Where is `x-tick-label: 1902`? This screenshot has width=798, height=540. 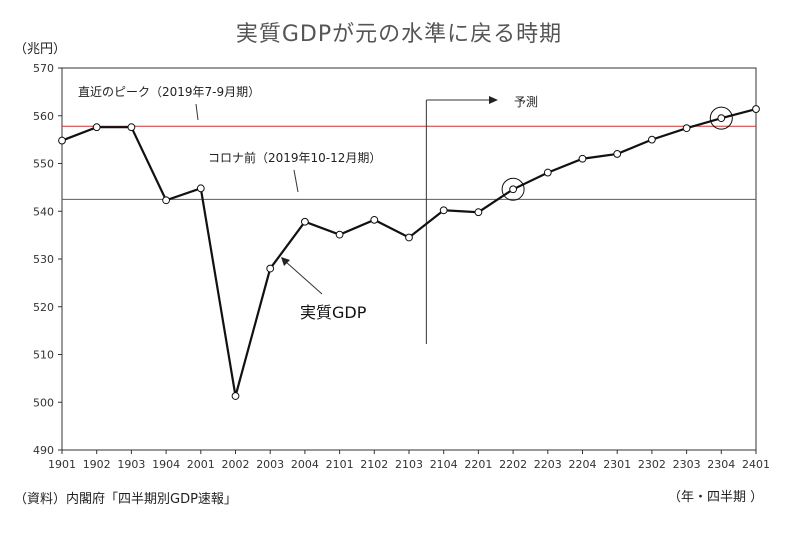 x-tick-label: 1902 is located at coordinates (97, 464).